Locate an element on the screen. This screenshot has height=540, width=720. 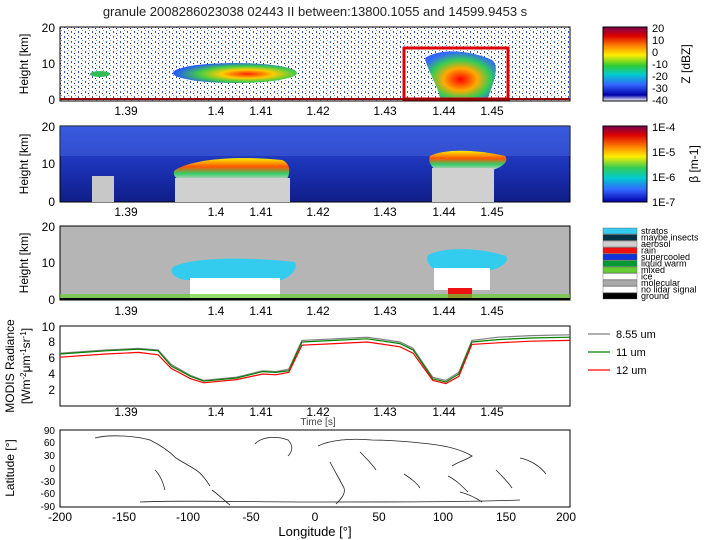
class-xtick: 1.43 is located at coordinates (385, 311).